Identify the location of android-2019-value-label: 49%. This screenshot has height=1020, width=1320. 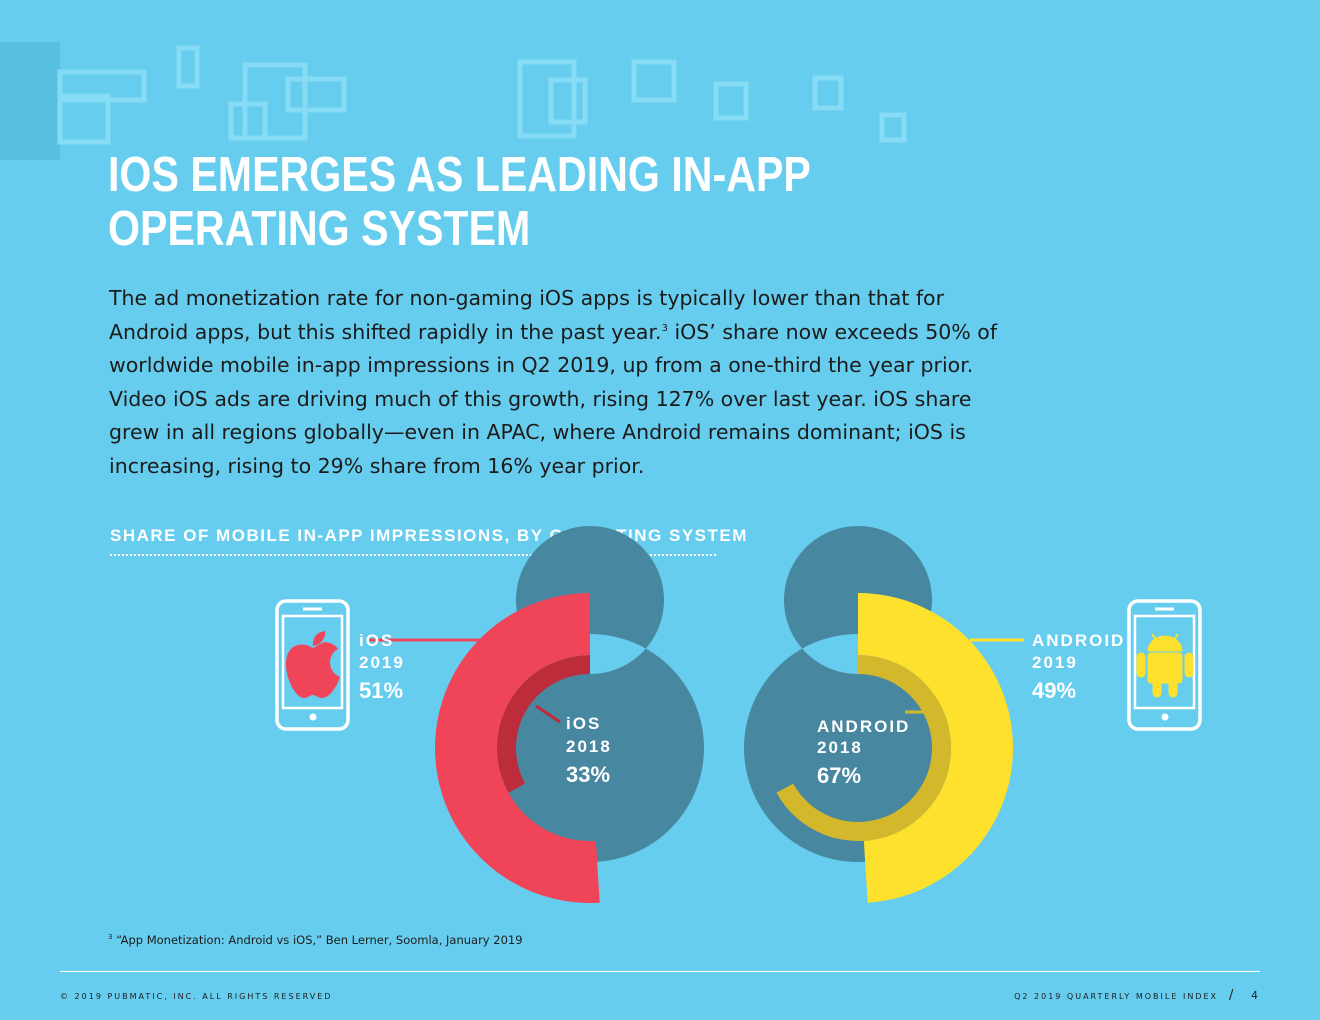
(1054, 690).